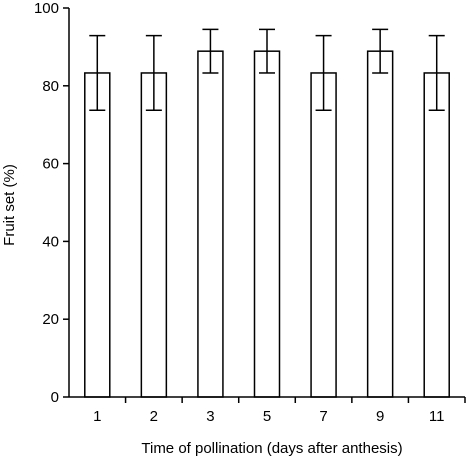 This screenshot has width=475, height=462. Describe the element at coordinates (380, 416) in the screenshot. I see `x-tick-label: 9` at that location.